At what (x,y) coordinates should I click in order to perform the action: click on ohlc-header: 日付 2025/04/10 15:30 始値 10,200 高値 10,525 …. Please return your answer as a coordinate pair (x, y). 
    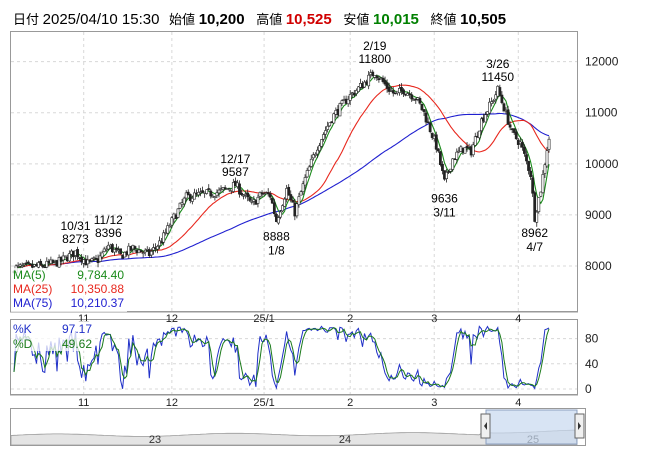
    Looking at the image, I should click on (263, 18).